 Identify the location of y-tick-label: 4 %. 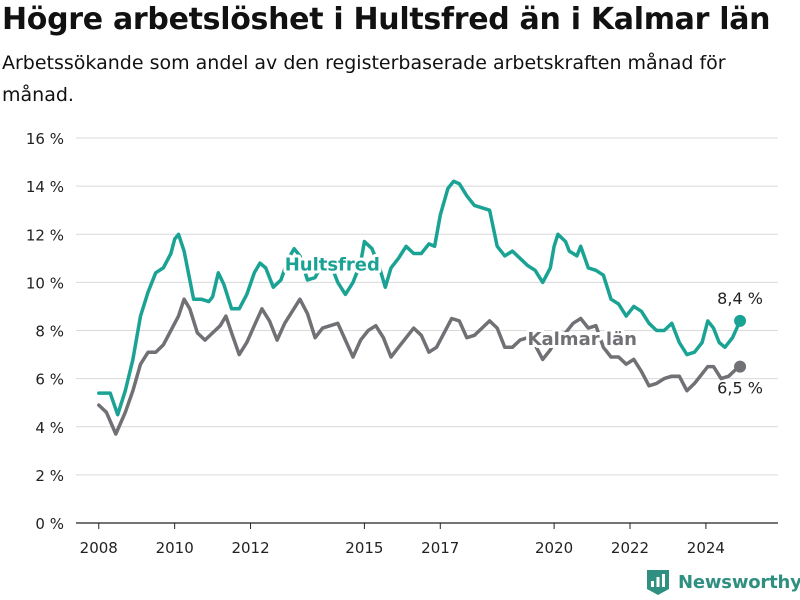
(49, 428).